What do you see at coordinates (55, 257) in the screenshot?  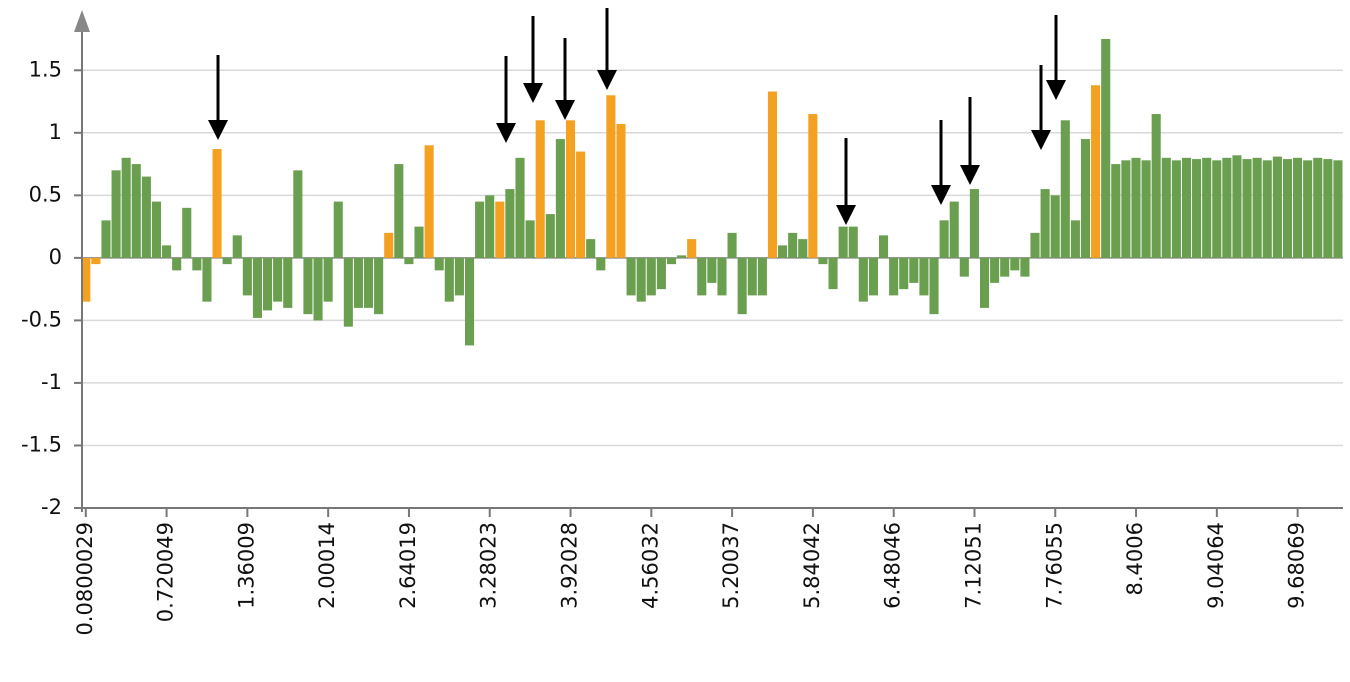 I see `y-tick-label: 0` at bounding box center [55, 257].